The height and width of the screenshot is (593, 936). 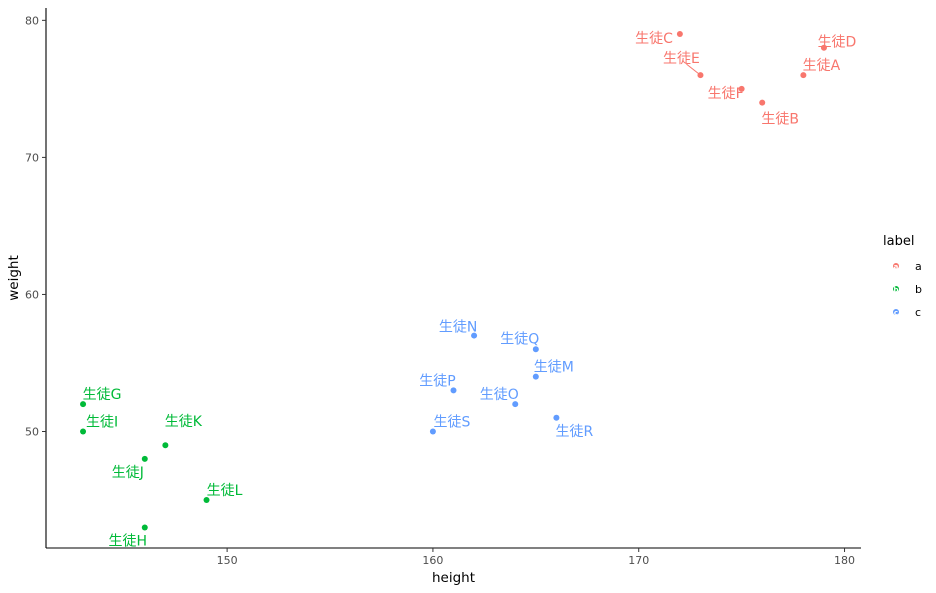 I want to click on point-label: 生徒L, so click(x=225, y=491).